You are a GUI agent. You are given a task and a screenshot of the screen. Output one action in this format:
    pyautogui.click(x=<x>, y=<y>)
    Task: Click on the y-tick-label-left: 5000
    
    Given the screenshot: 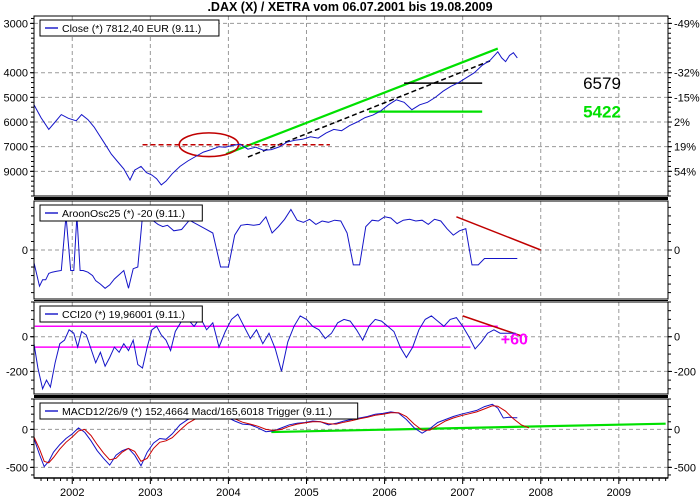 What is the action you would take?
    pyautogui.click(x=16, y=98)
    